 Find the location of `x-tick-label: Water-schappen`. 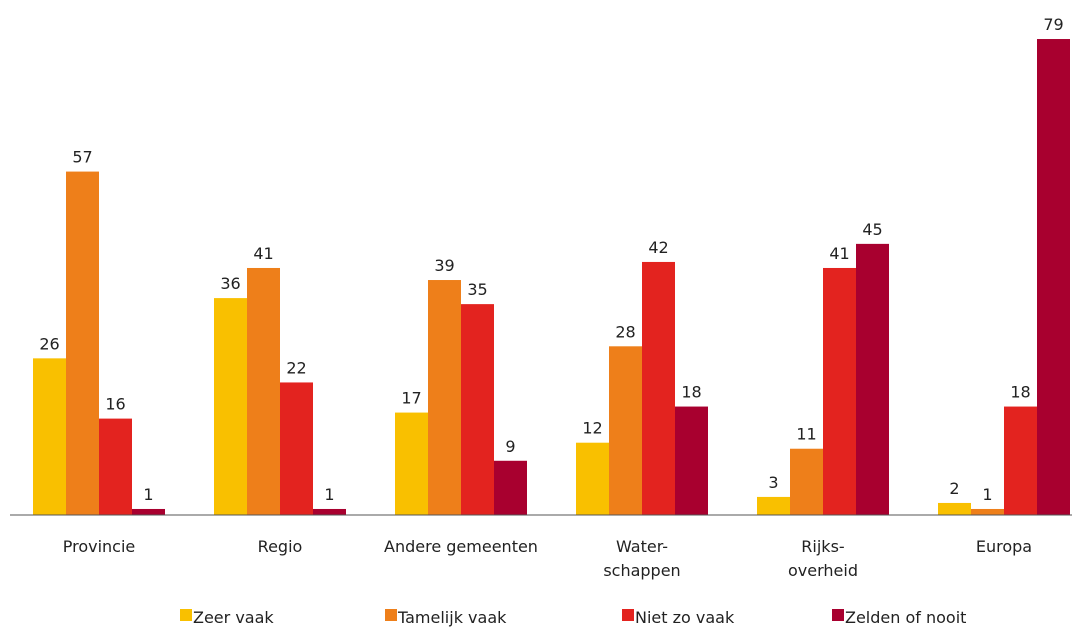

x-tick-label: Water-schappen is located at coordinates (641, 558).